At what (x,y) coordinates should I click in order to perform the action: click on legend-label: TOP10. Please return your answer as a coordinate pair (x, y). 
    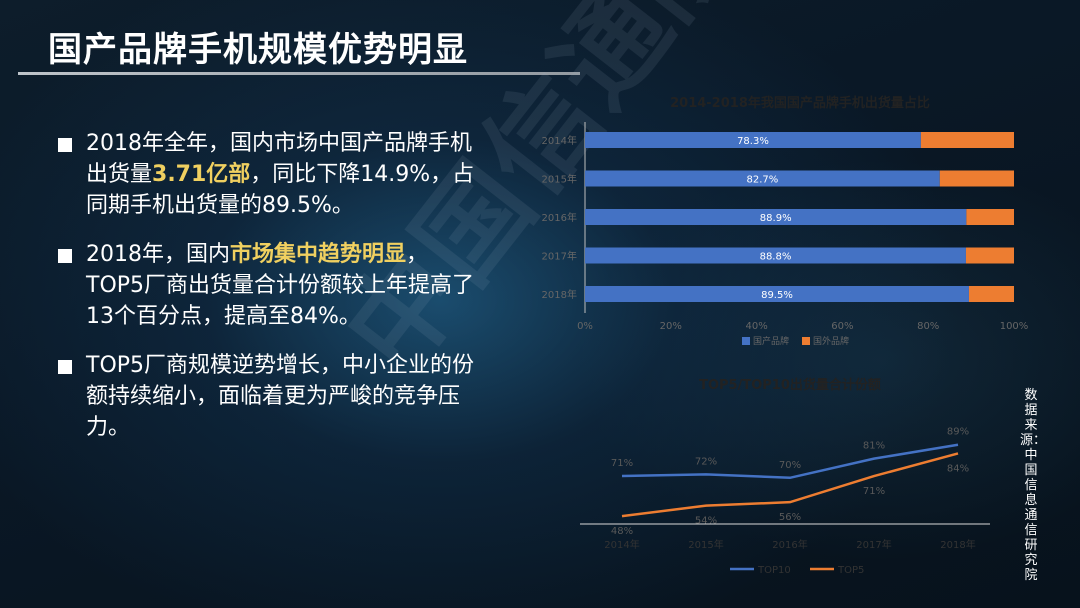
    Looking at the image, I should click on (774, 570).